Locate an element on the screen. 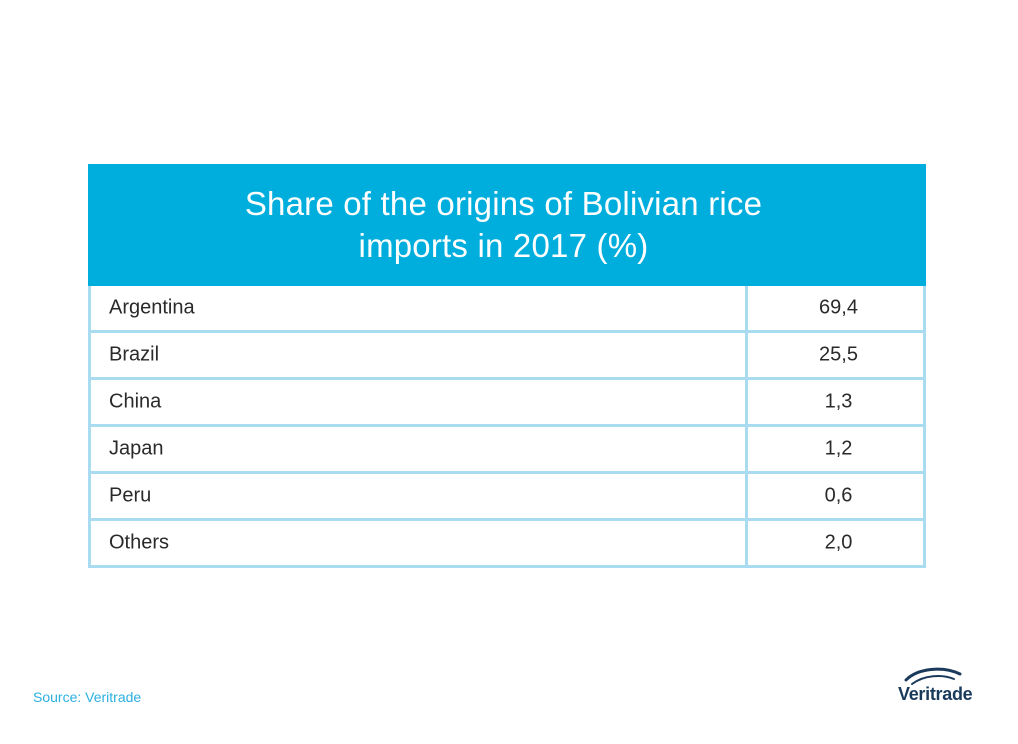 Image resolution: width=1018 pixels, height=744 pixels. veritrade-swoosh-logo-icon is located at coordinates (933, 676).